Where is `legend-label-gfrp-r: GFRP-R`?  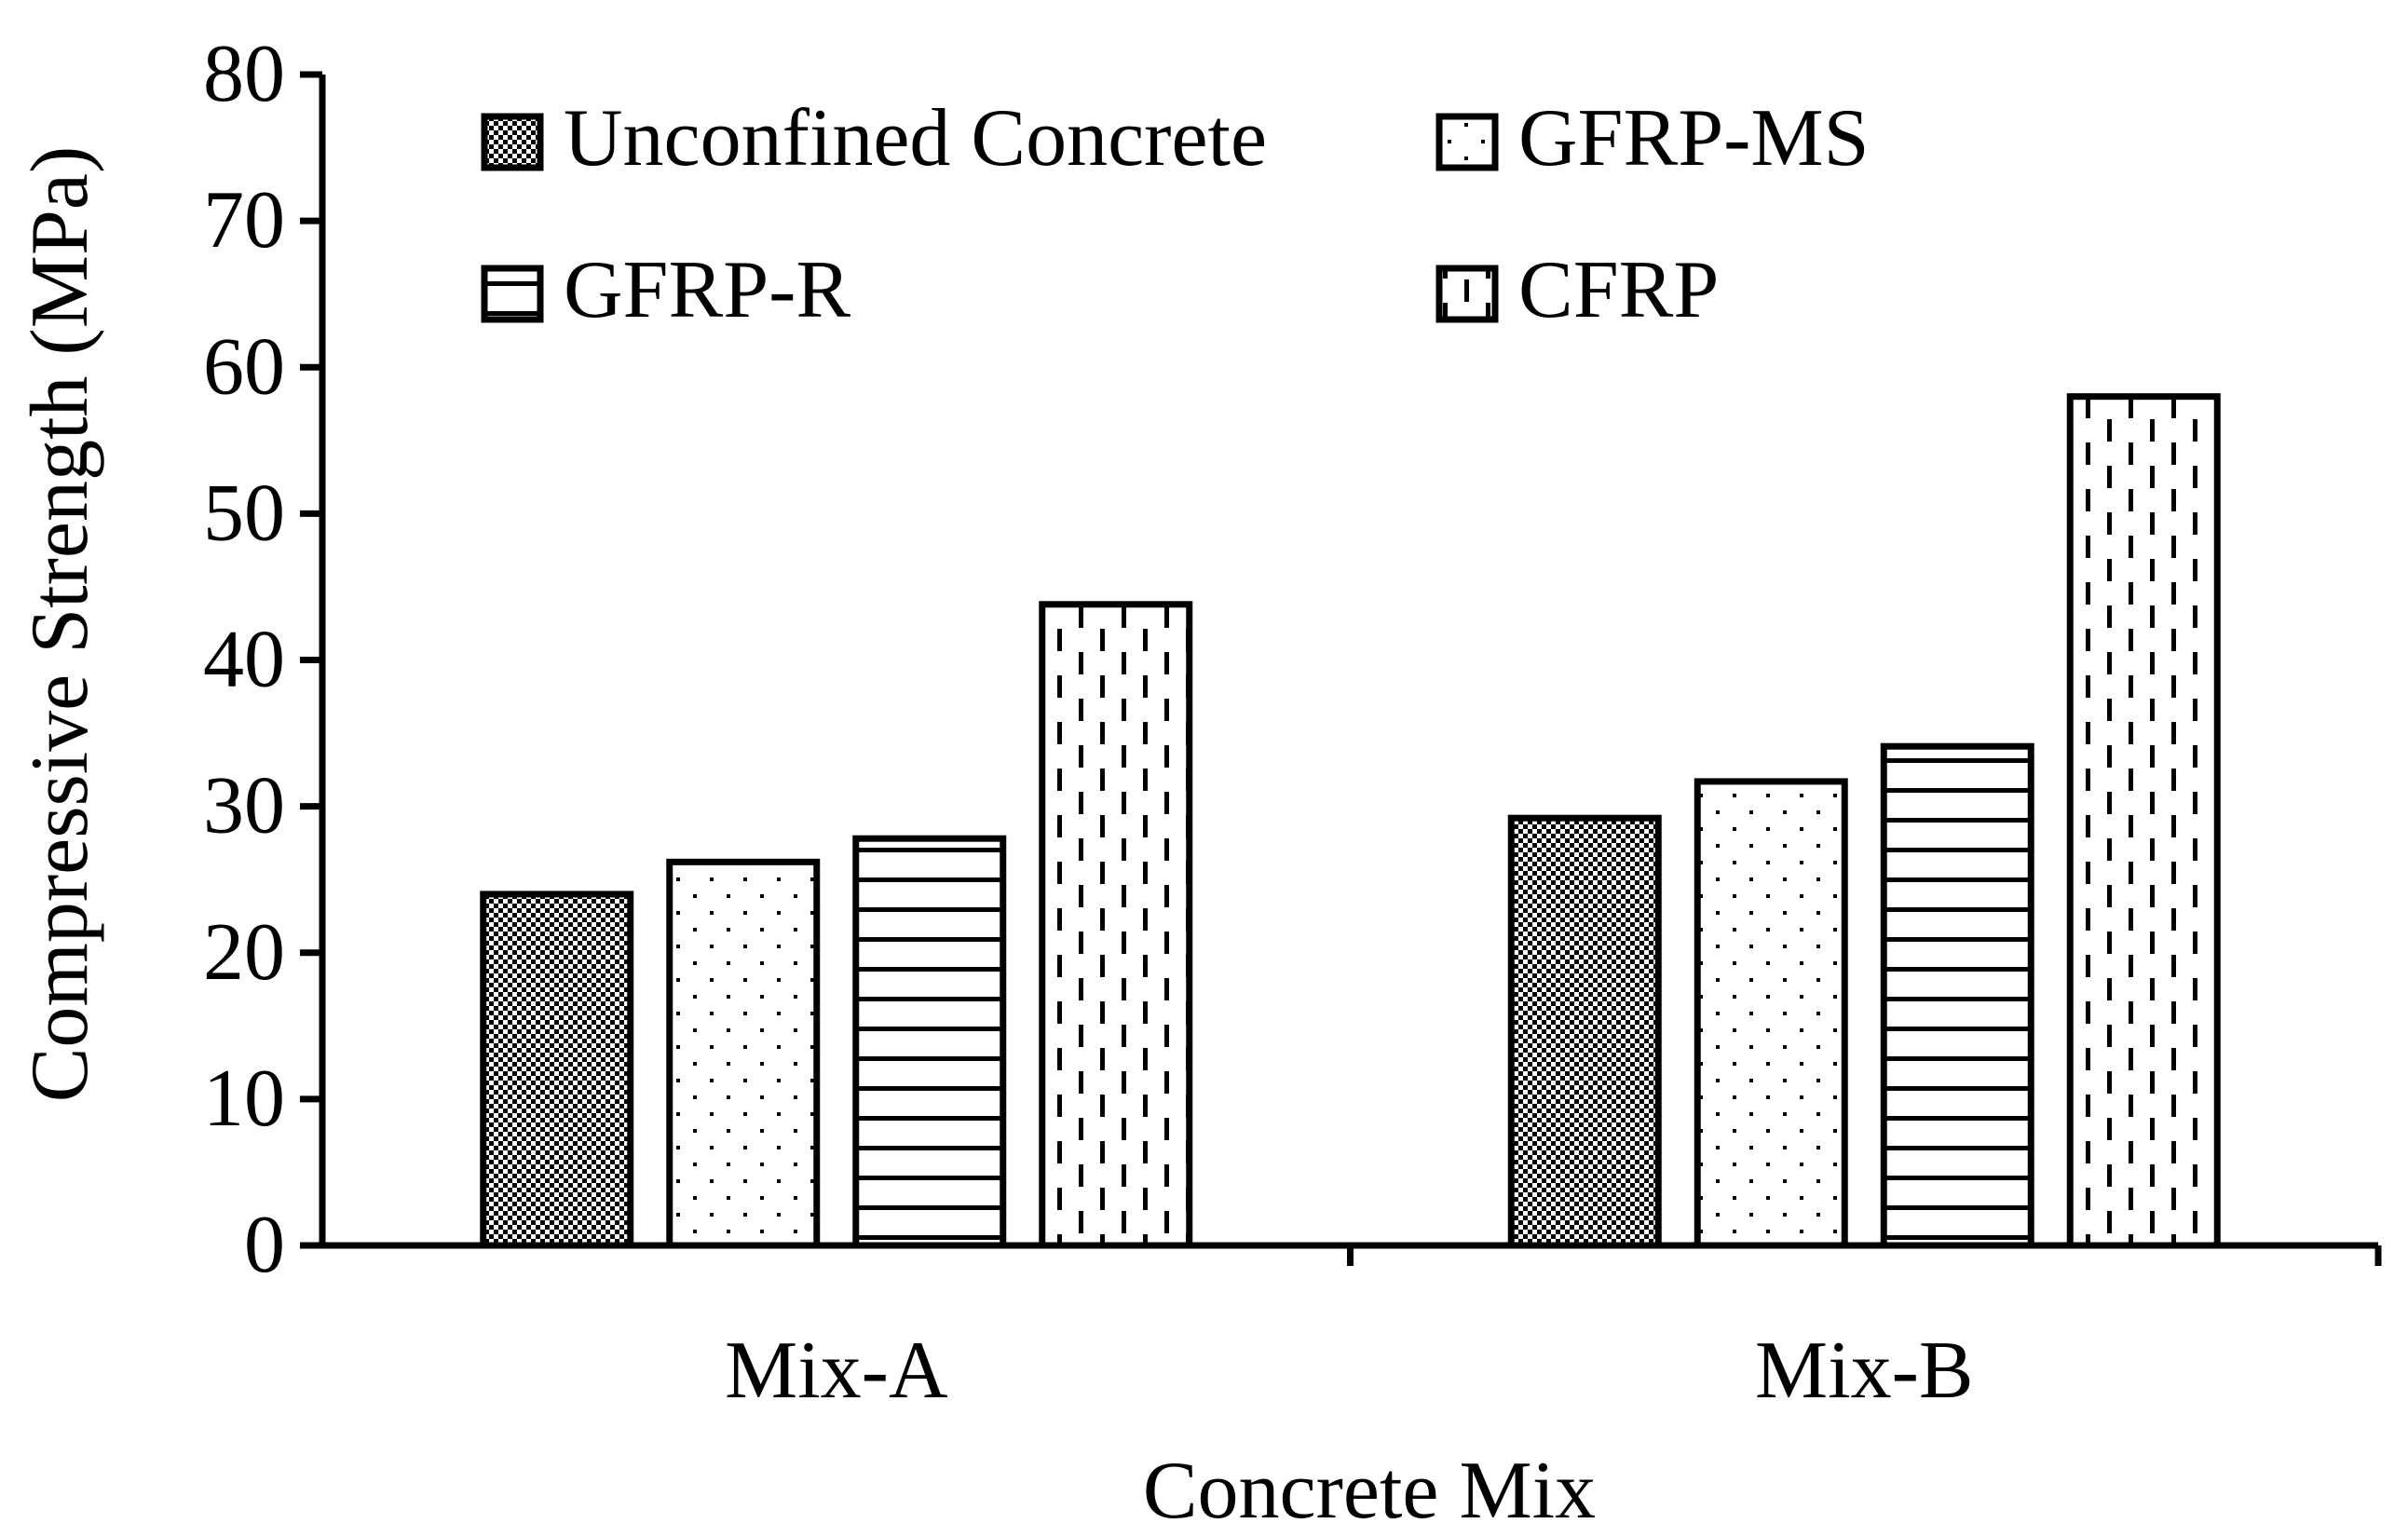 legend-label-gfrp-r: GFRP-R is located at coordinates (707, 290).